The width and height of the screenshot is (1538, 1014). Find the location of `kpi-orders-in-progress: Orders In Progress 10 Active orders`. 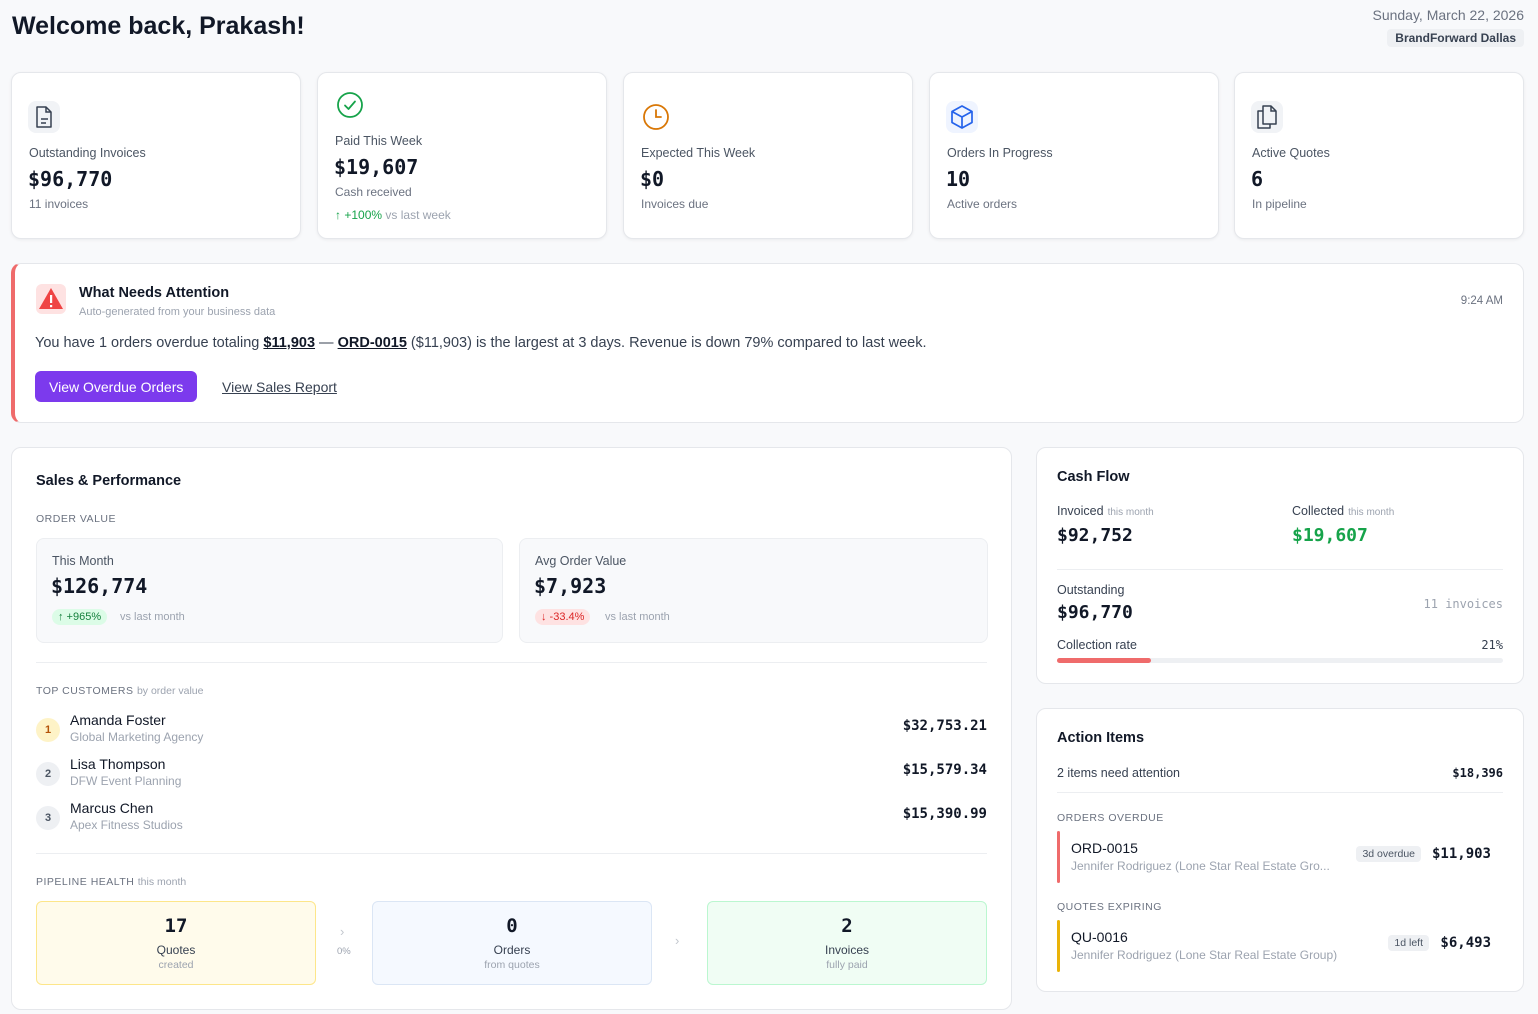

kpi-orders-in-progress: Orders In Progress 10 Active orders is located at coordinates (1074, 155).